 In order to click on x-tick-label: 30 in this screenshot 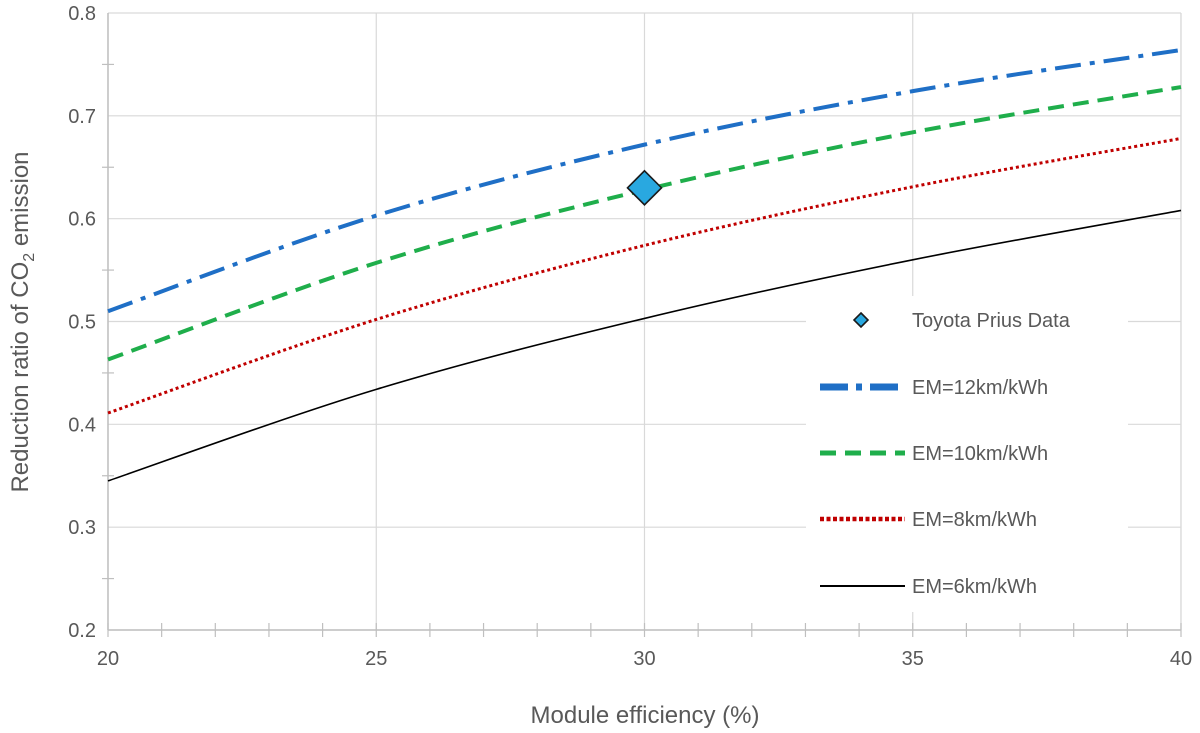, I will do `click(644, 659)`.